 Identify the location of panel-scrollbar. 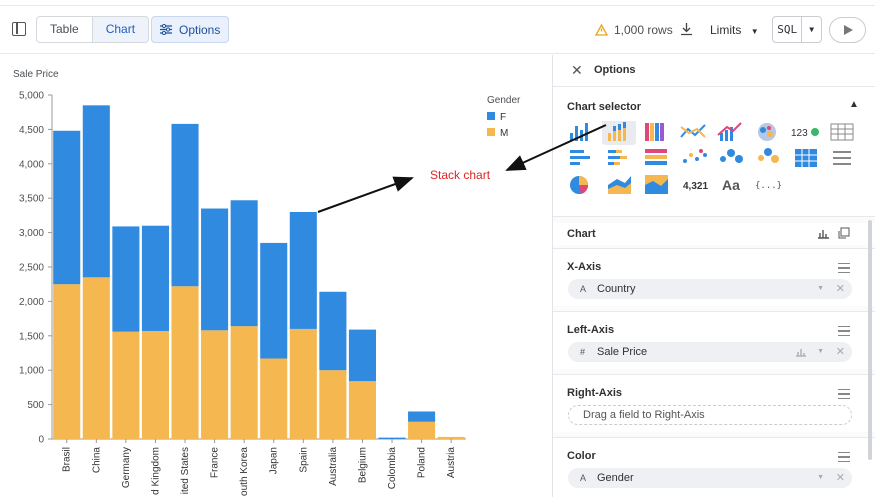
(870, 340).